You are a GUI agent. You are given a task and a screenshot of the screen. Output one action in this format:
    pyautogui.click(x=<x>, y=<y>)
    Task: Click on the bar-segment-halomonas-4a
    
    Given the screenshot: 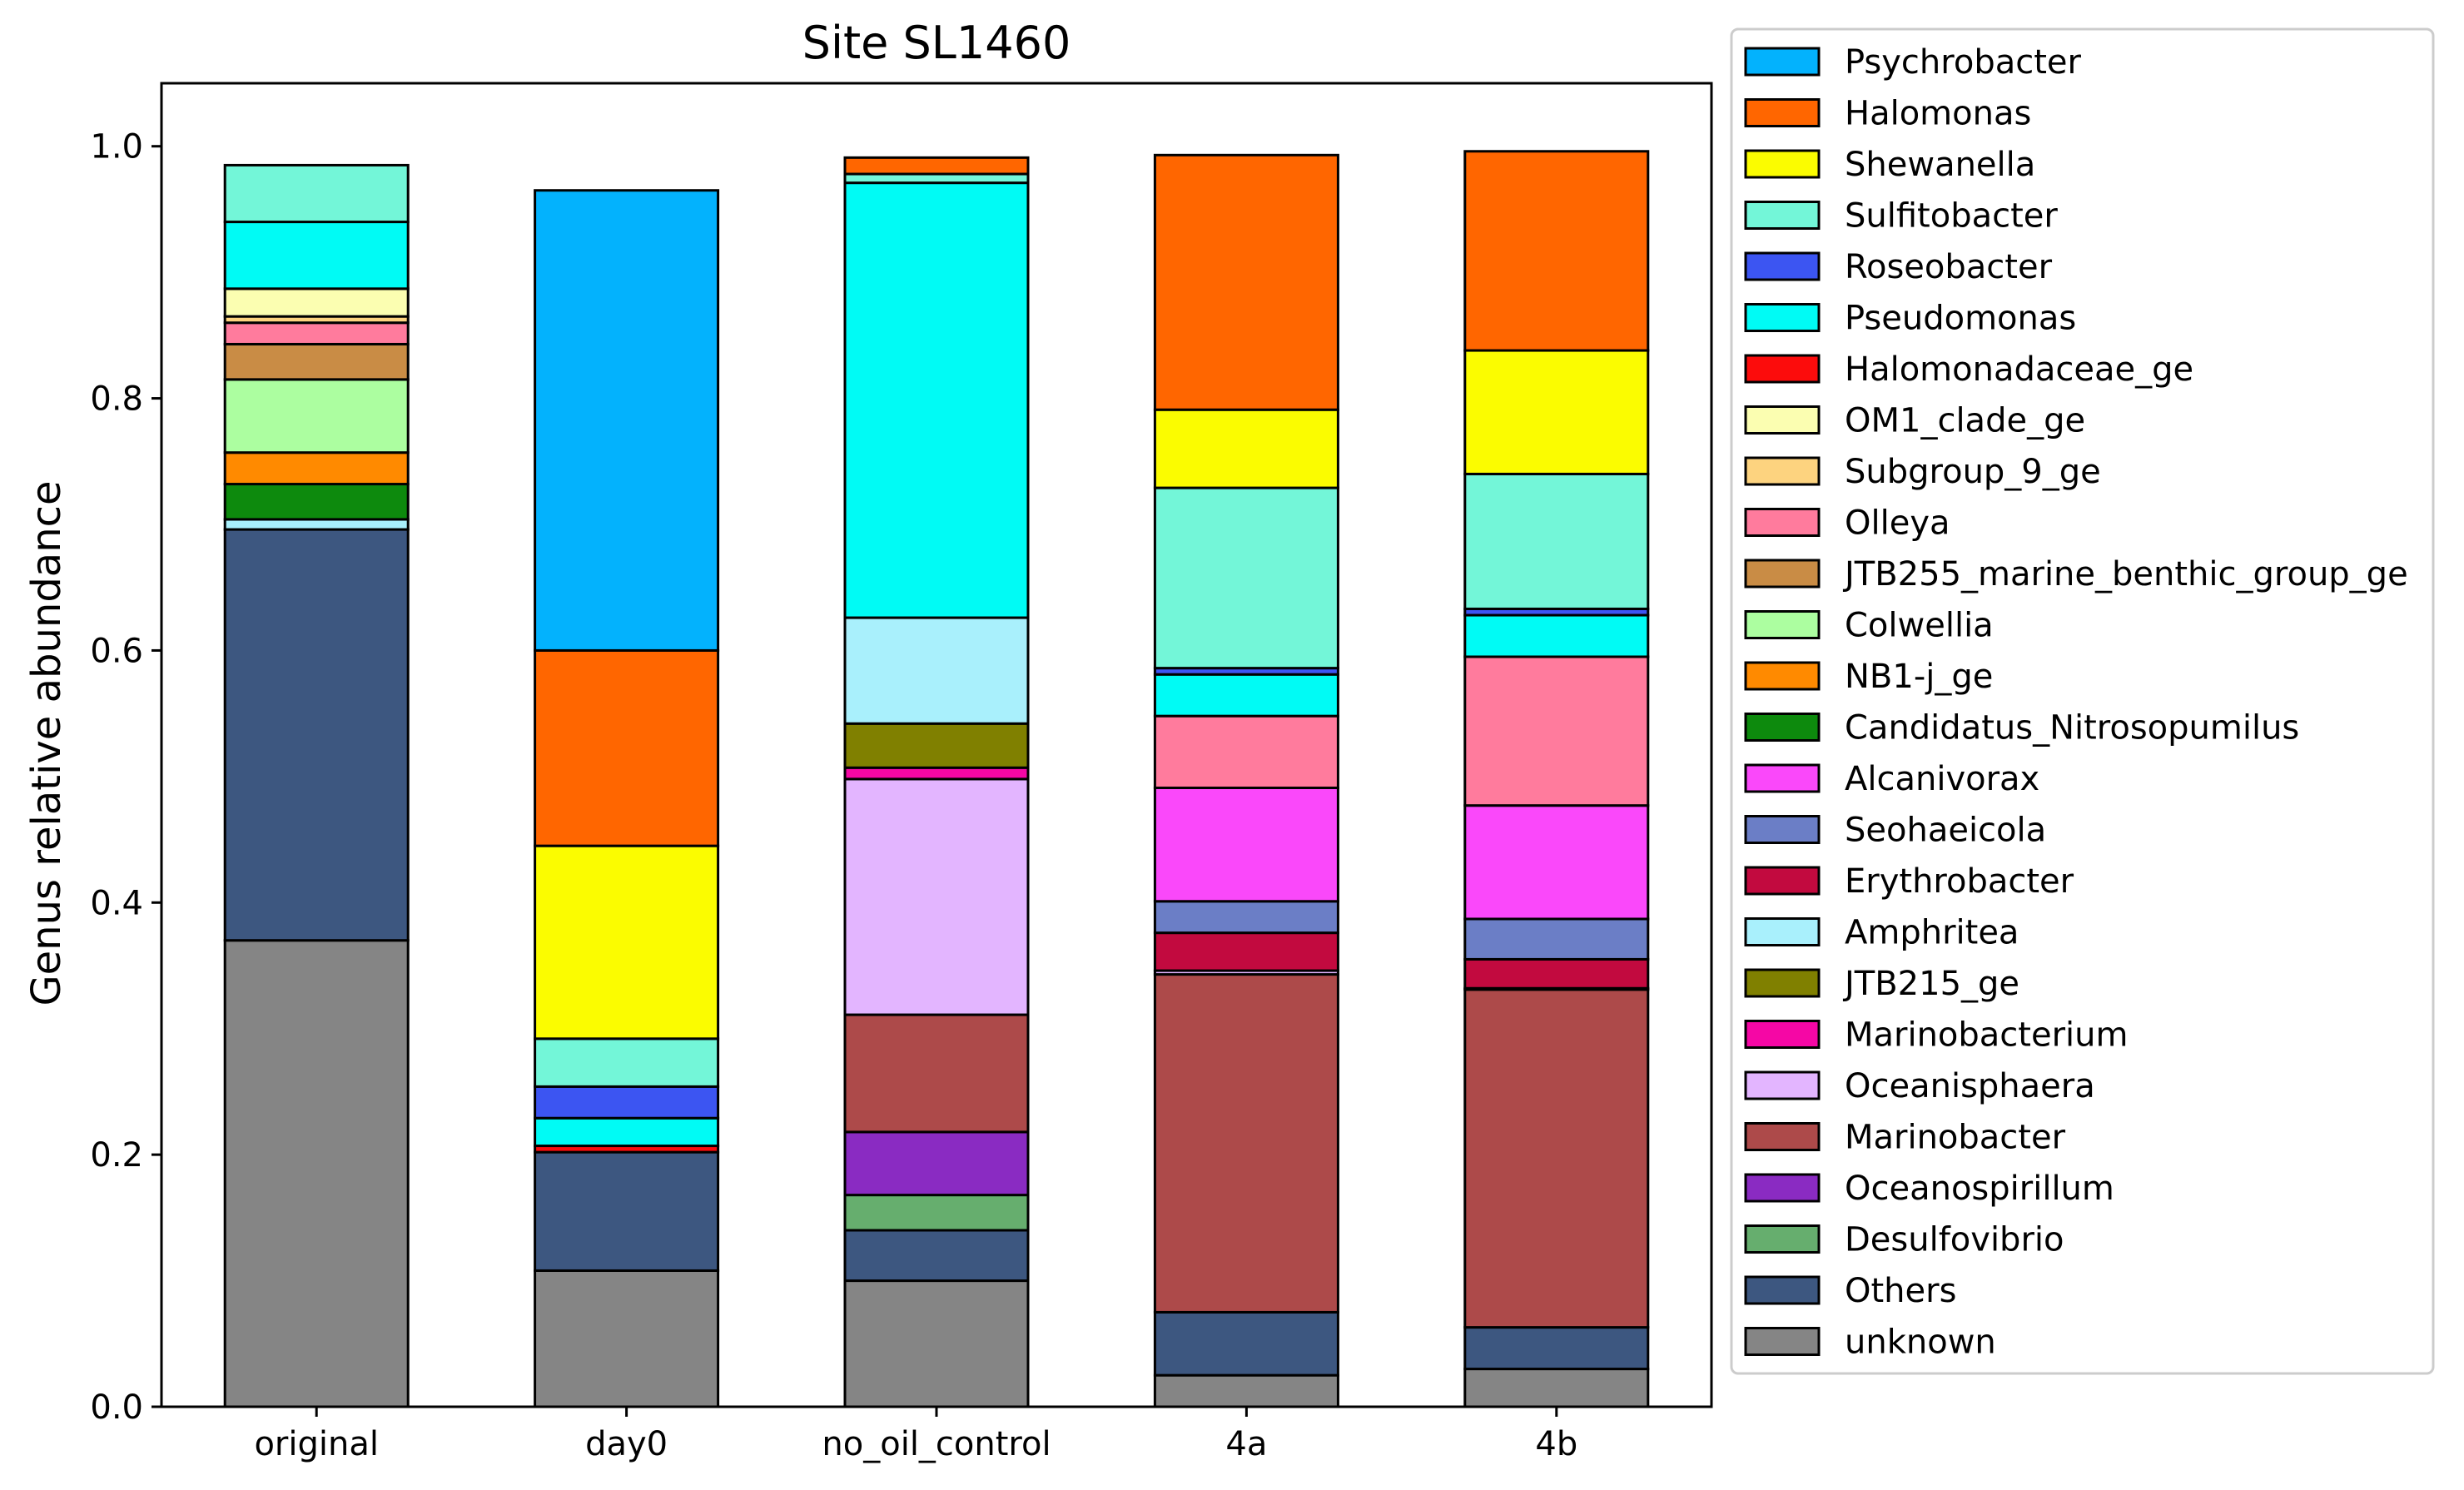 What is the action you would take?
    pyautogui.click(x=1246, y=282)
    